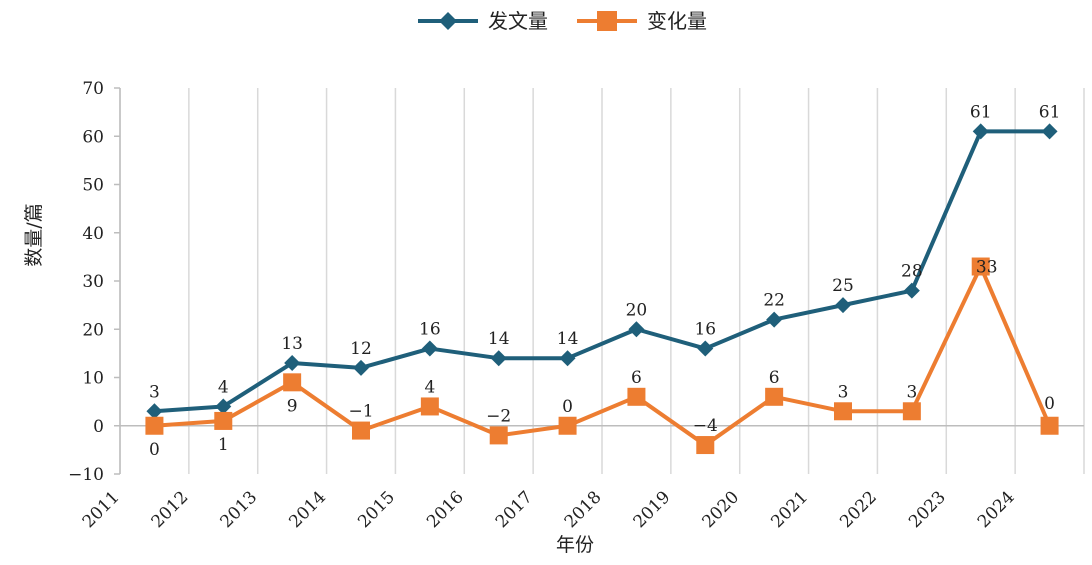 The image size is (1092, 565). Describe the element at coordinates (927, 509) in the screenshot. I see `x-tick-label: 2023` at that location.